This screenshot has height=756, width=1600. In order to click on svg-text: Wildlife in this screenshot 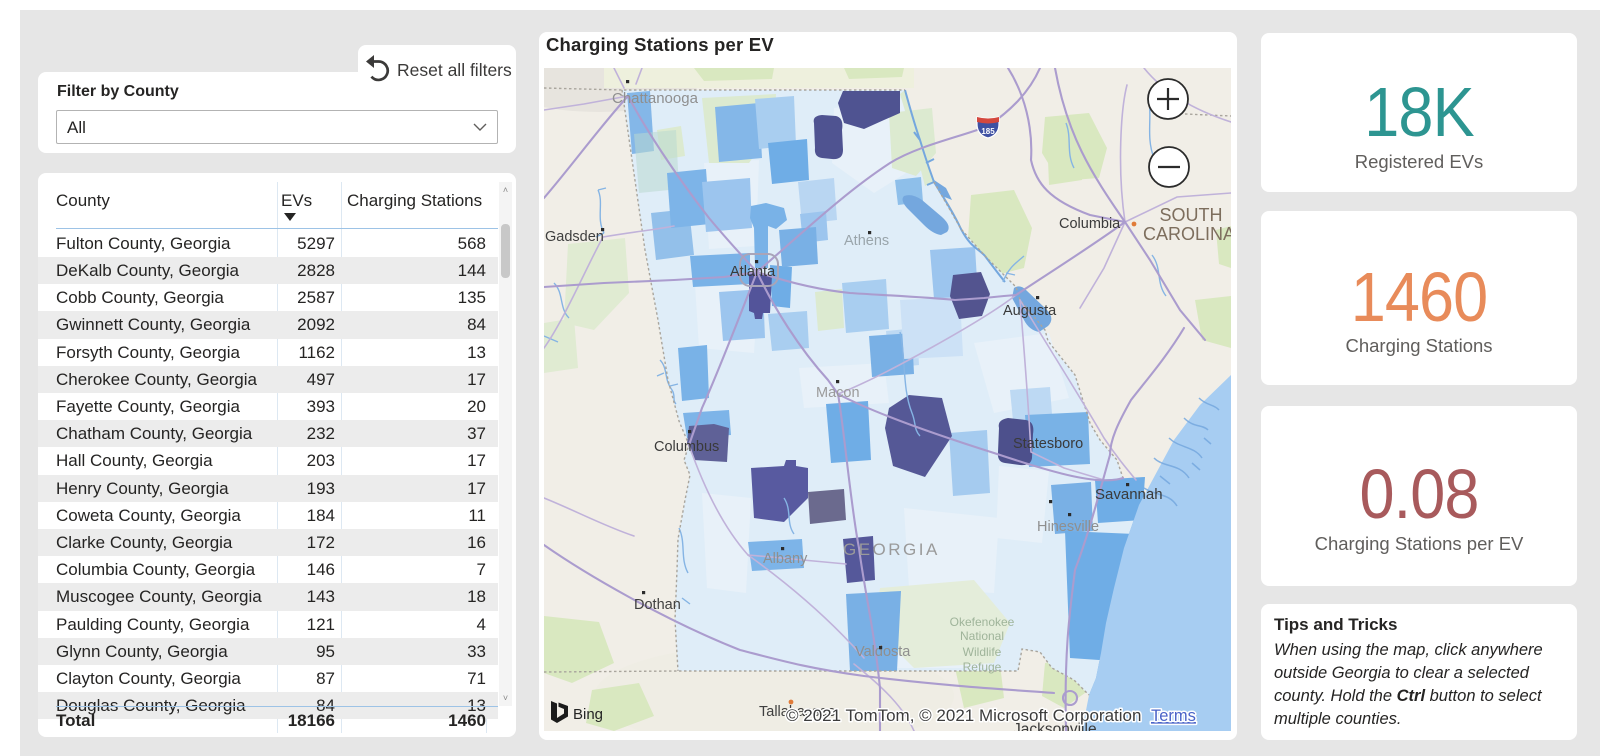, I will do `click(982, 652)`.